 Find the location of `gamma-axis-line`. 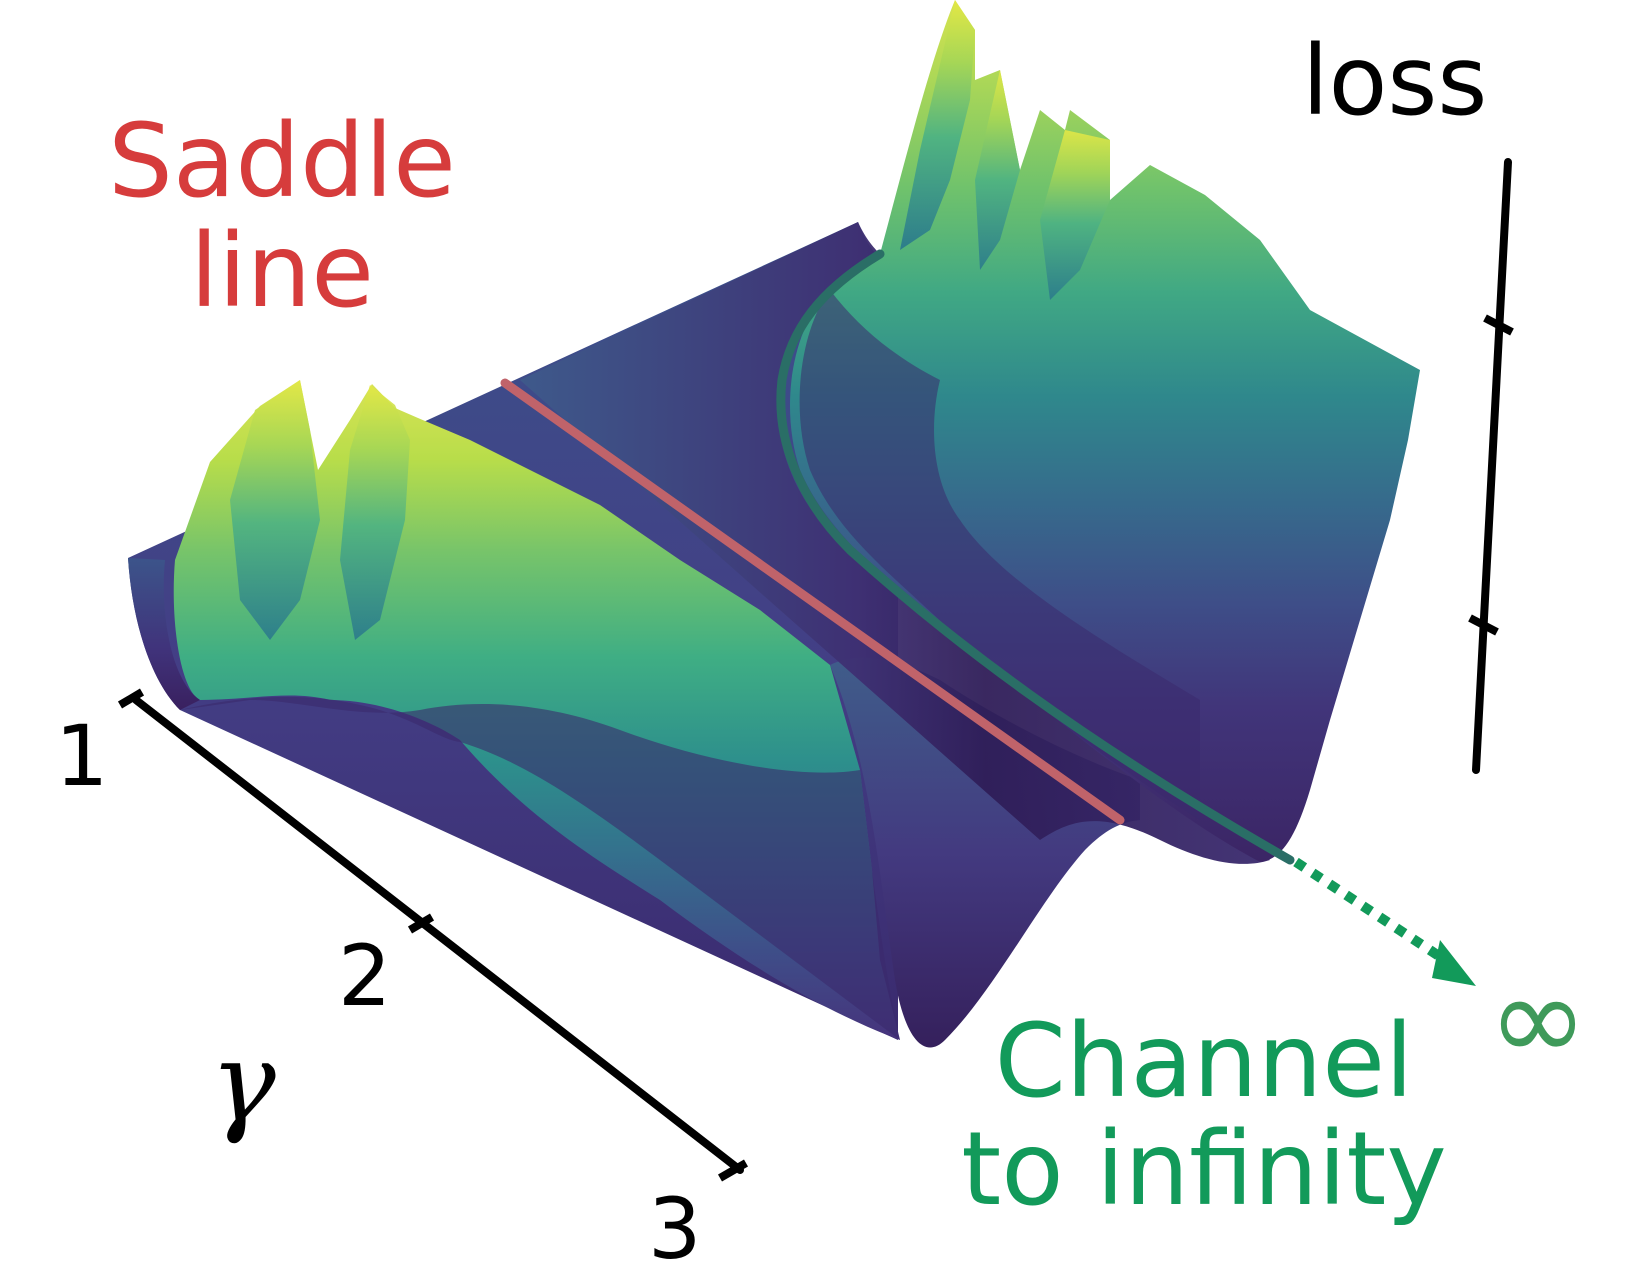

gamma-axis-line is located at coordinates (438, 935).